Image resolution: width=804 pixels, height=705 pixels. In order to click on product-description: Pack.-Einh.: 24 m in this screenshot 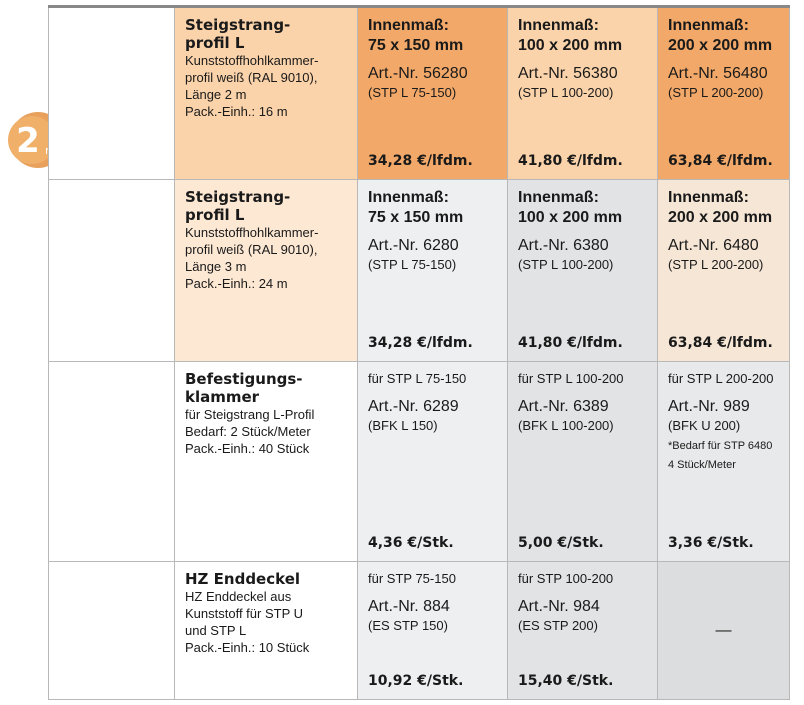, I will do `click(236, 283)`.